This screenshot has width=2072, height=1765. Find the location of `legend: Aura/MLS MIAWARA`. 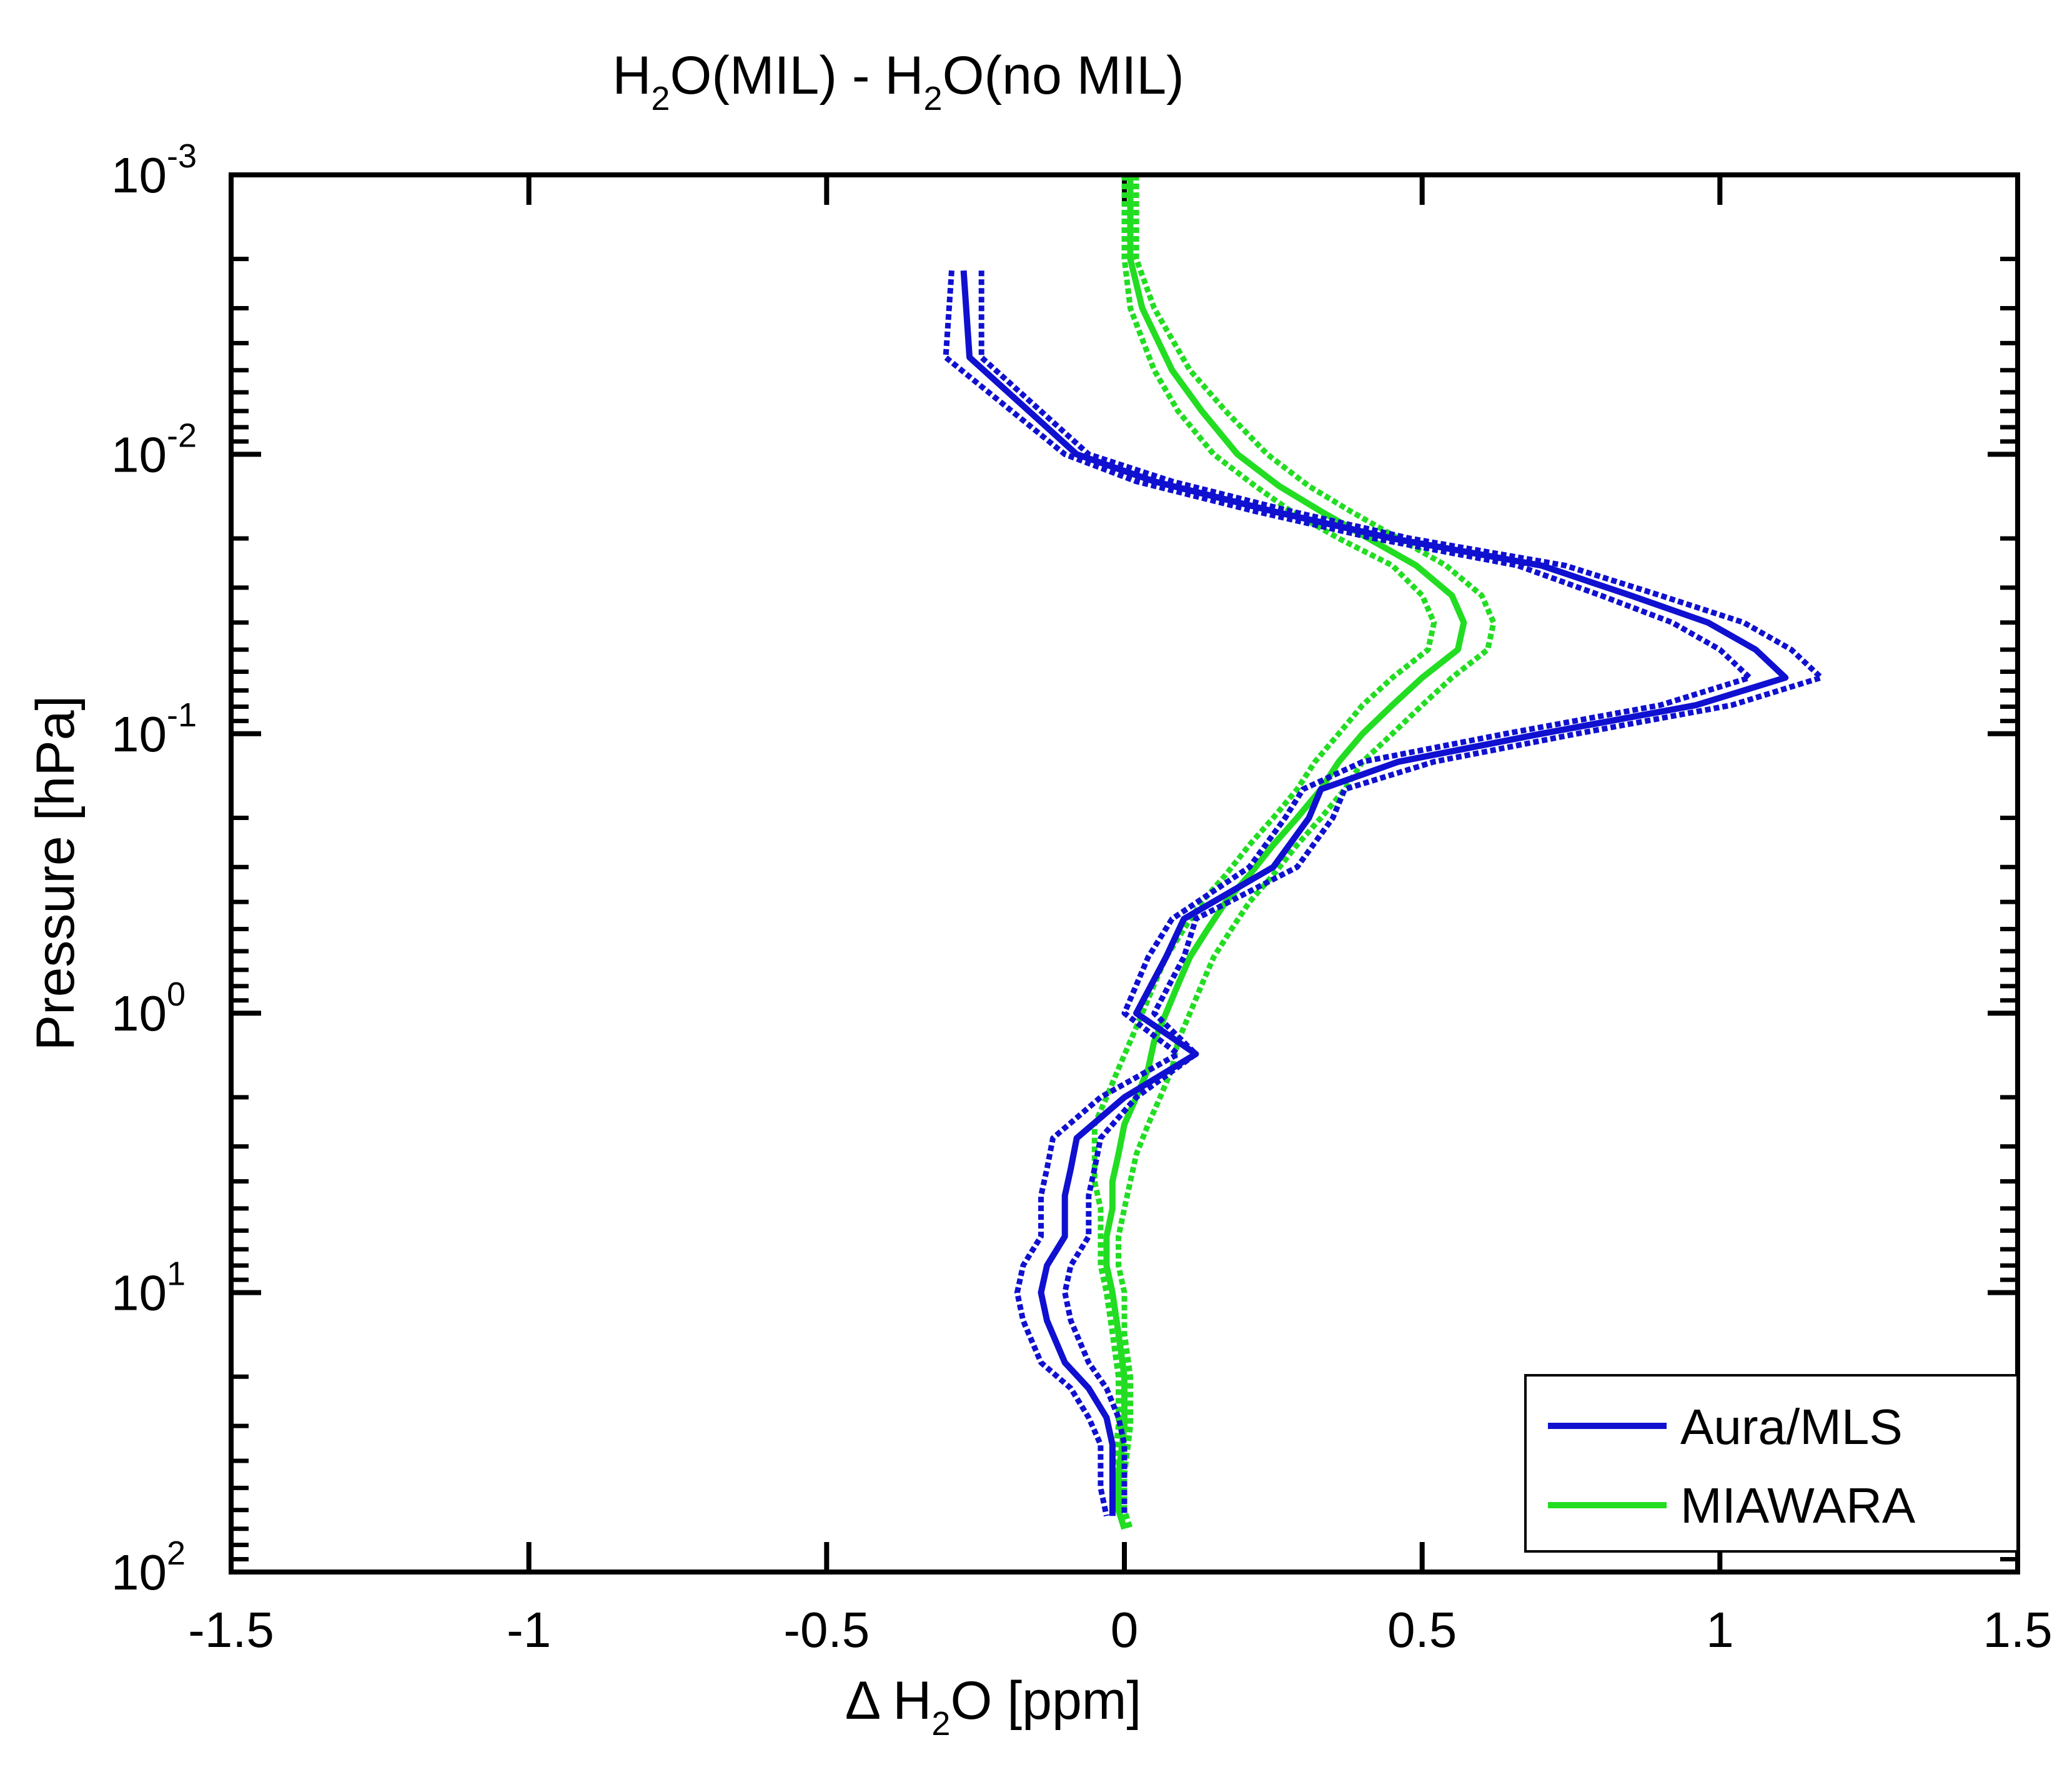

legend: Aura/MLS MIAWARA is located at coordinates (1771, 1464).